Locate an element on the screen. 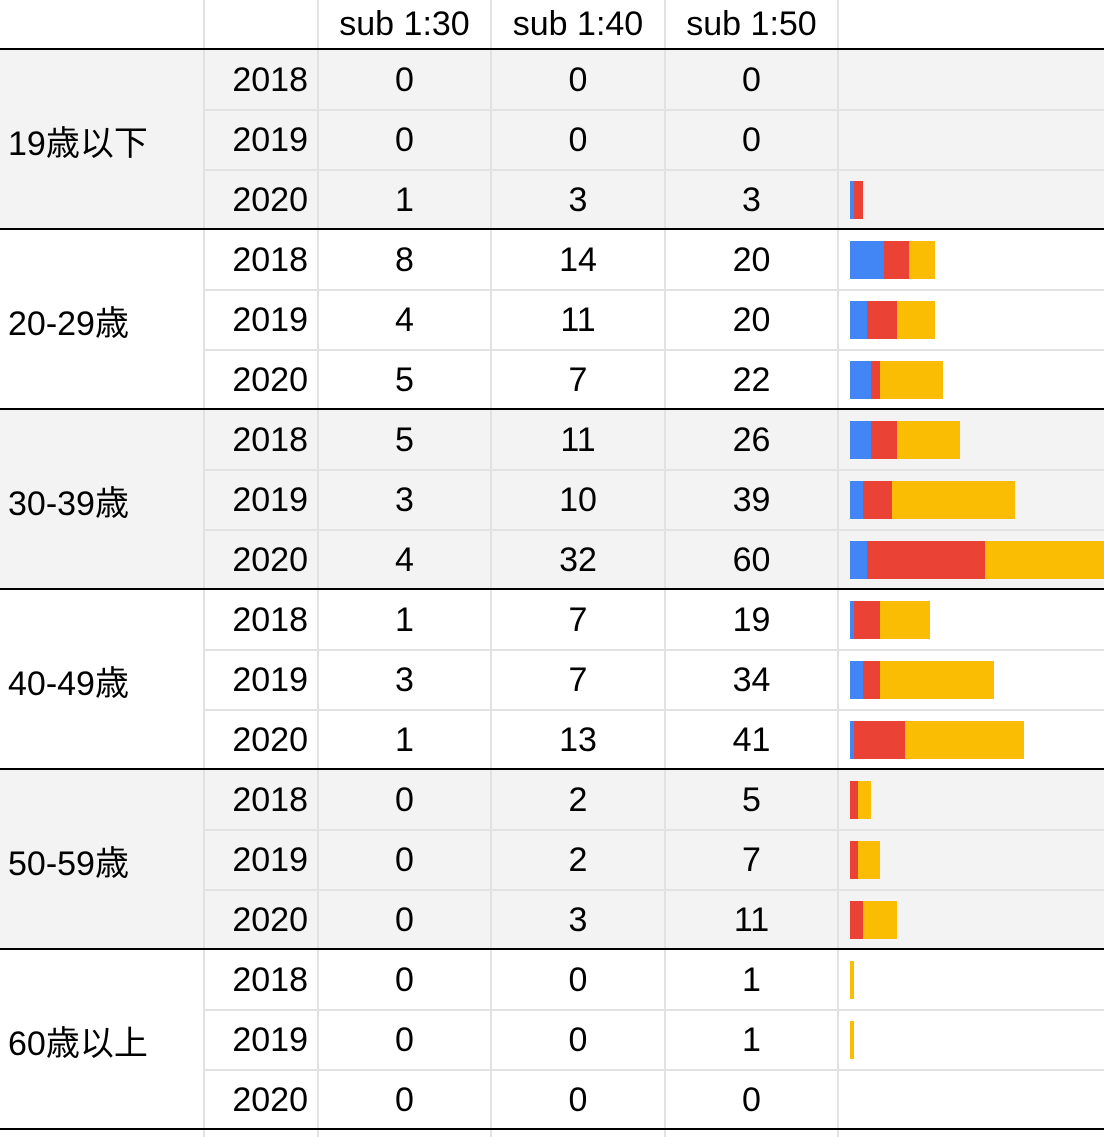  column-header: sub 1:40 is located at coordinates (578, 23).